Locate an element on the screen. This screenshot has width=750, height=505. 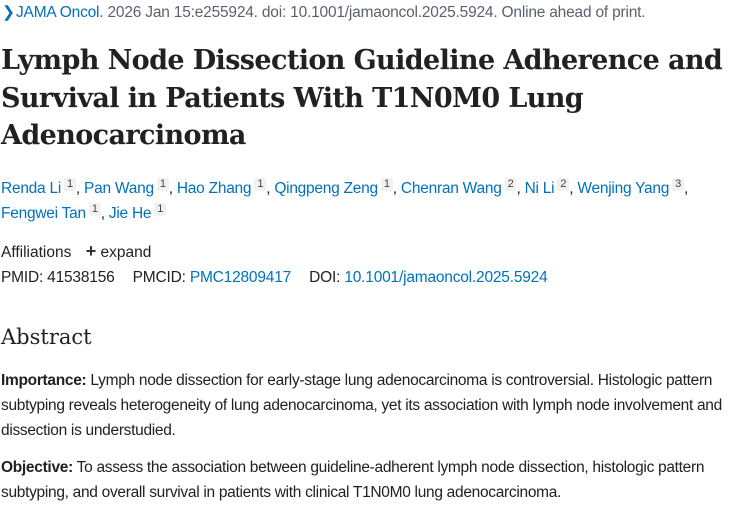
abstract-heading: Abstract is located at coordinates (46, 337).